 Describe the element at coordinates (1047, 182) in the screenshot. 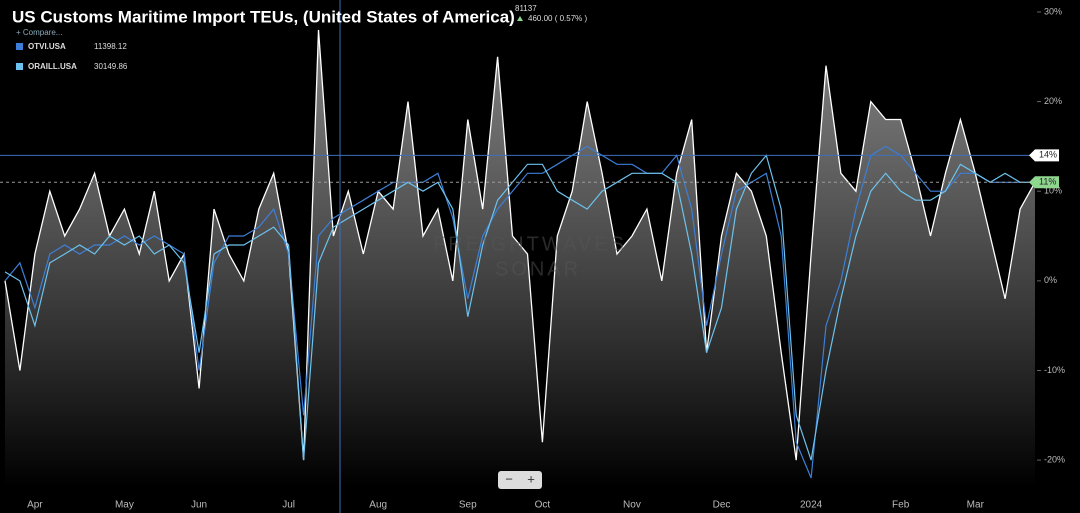

I see `badge-label: 11%` at that location.